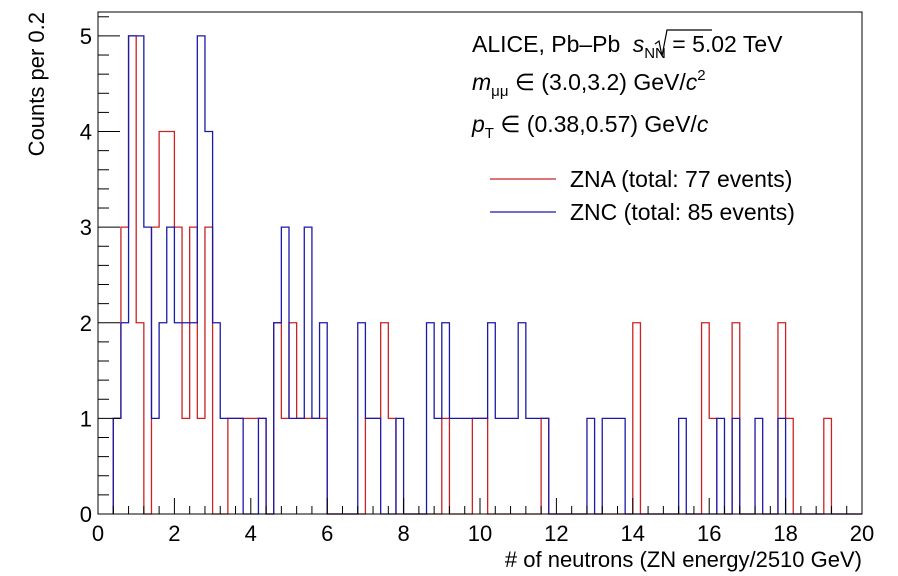  I want to click on y-tick-label: 1, so click(86, 418).